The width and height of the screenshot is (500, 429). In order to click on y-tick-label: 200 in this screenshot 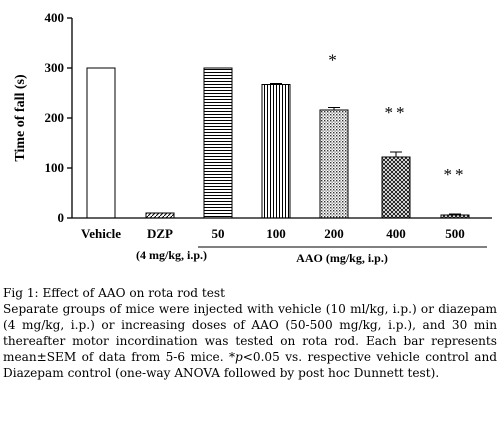, I will do `click(55, 117)`.